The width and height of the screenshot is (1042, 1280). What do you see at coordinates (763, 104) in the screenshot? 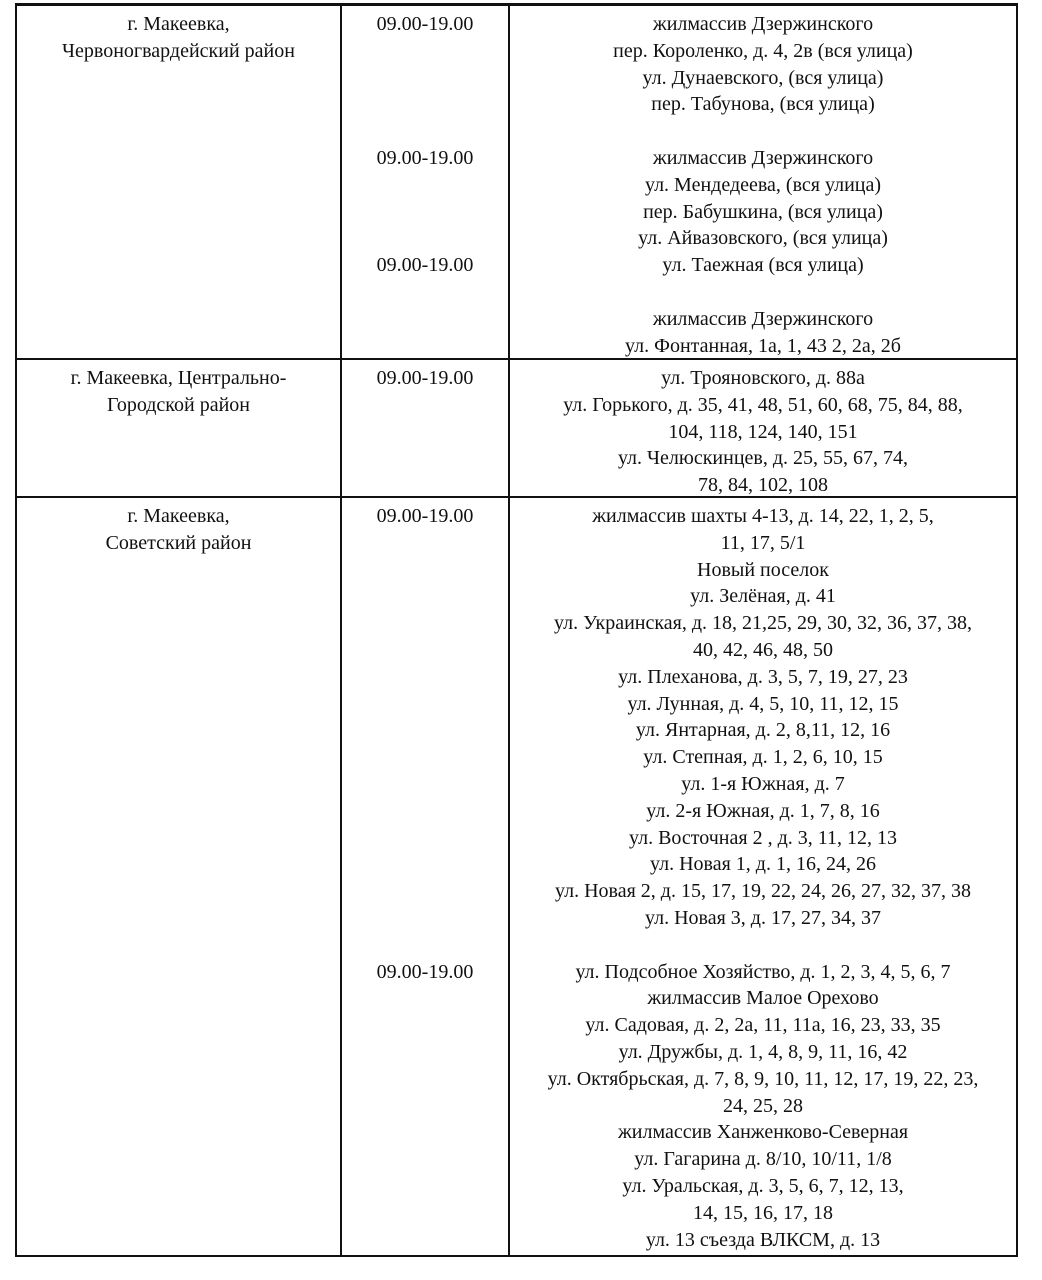
I see `address-line: пер. Табунова, (вся улица)` at bounding box center [763, 104].